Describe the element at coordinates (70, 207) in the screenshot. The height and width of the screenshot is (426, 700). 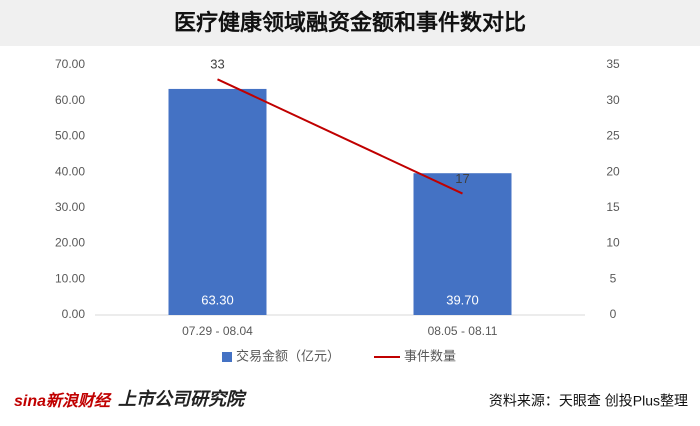
I see `tick-label: 30.00` at that location.